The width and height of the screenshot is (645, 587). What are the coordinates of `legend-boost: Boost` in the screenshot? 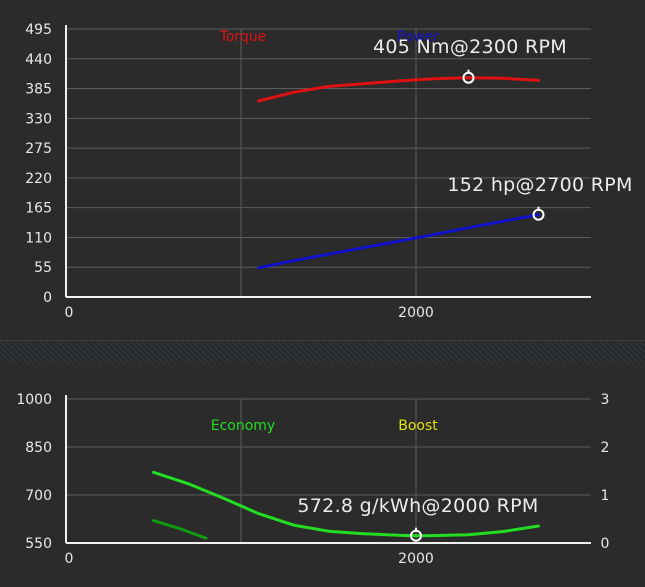 It's located at (418, 426).